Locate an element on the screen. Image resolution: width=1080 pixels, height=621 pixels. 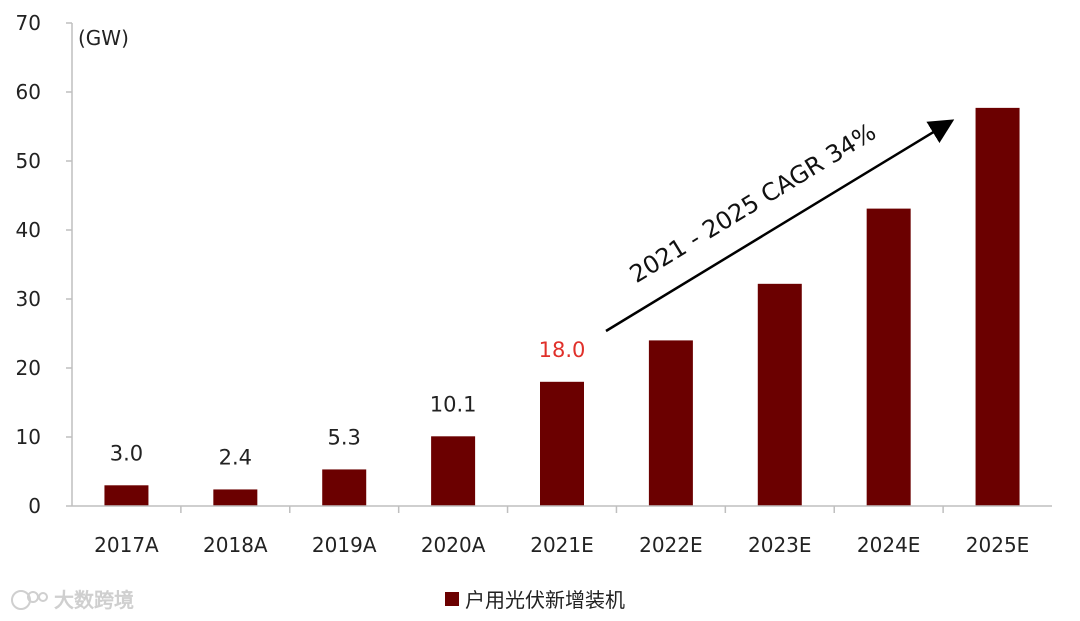
bar-2017A is located at coordinates (126, 495).